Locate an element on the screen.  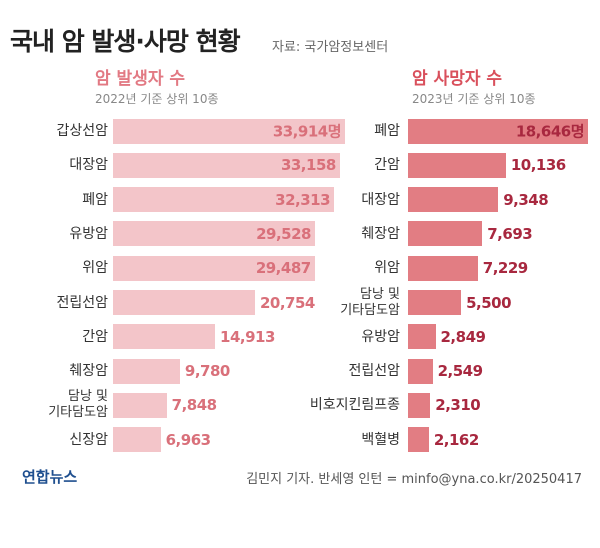
category-label: 신장암 is located at coordinates (88, 439).